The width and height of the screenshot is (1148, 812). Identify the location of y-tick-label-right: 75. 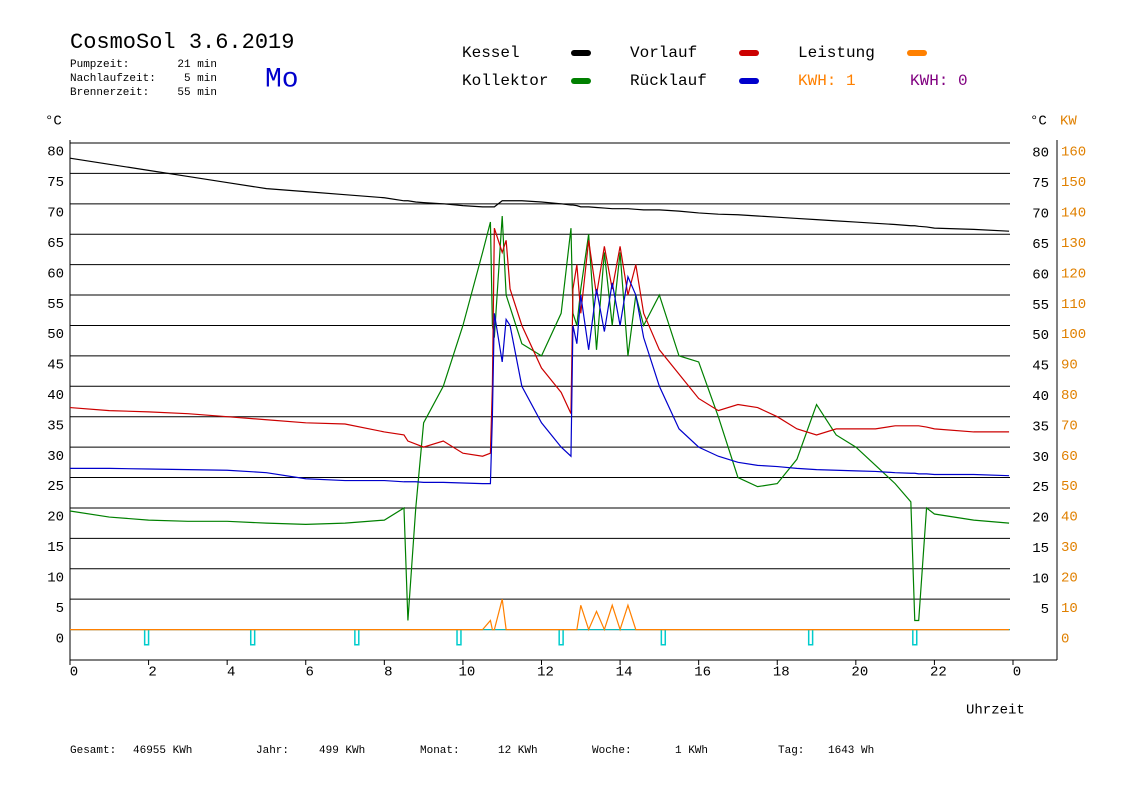
(1040, 184).